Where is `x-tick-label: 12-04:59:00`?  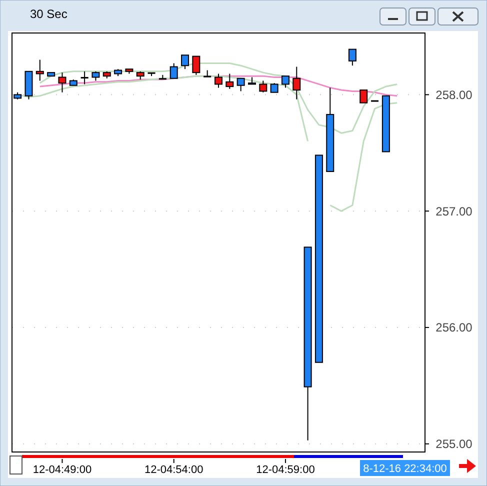
x-tick-label: 12-04:59:00 is located at coordinates (285, 470).